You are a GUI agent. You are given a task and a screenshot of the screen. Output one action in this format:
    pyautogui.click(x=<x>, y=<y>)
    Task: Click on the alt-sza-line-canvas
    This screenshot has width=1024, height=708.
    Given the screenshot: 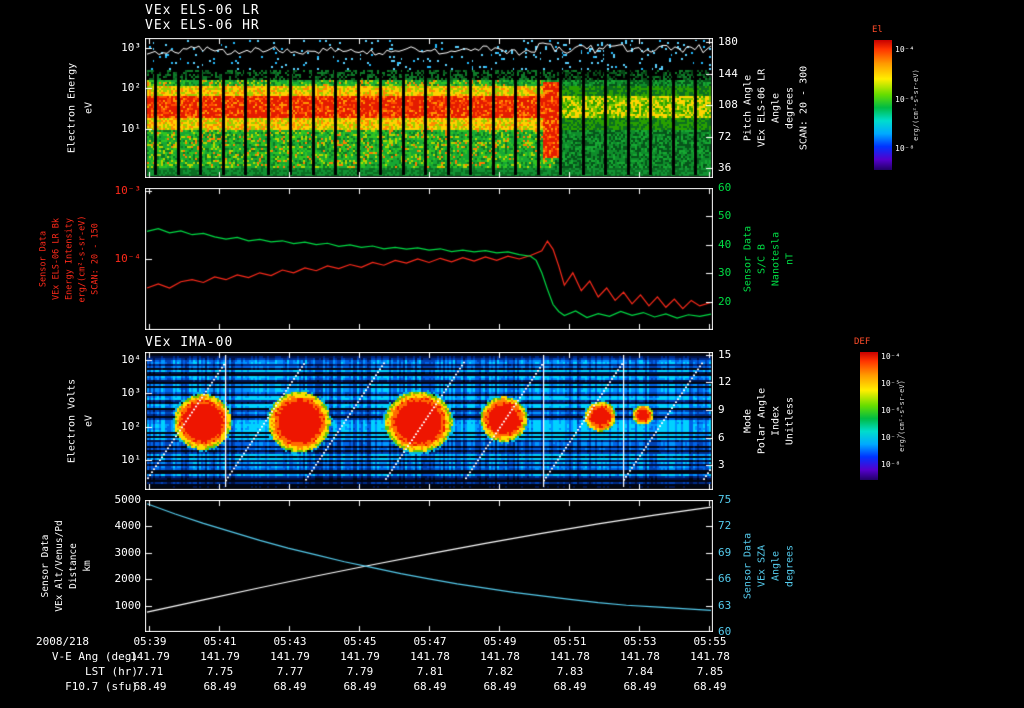 What is the action you would take?
    pyautogui.click(x=429, y=566)
    